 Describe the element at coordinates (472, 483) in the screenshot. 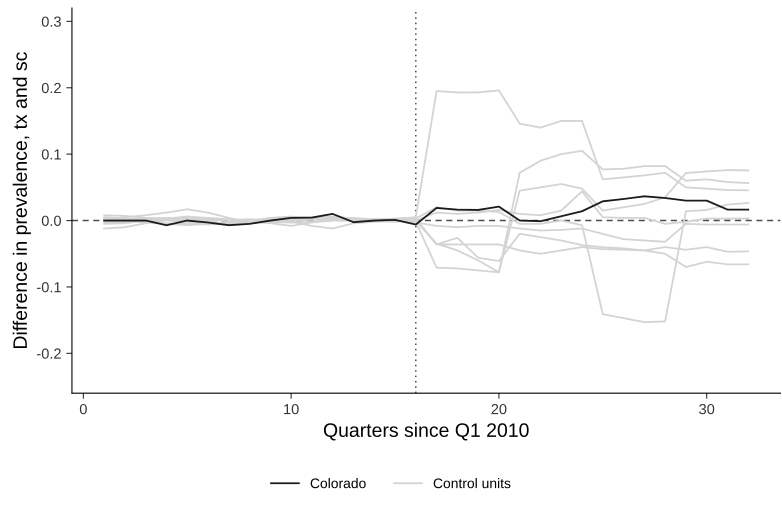

I see `legend-label: Control units` at that location.